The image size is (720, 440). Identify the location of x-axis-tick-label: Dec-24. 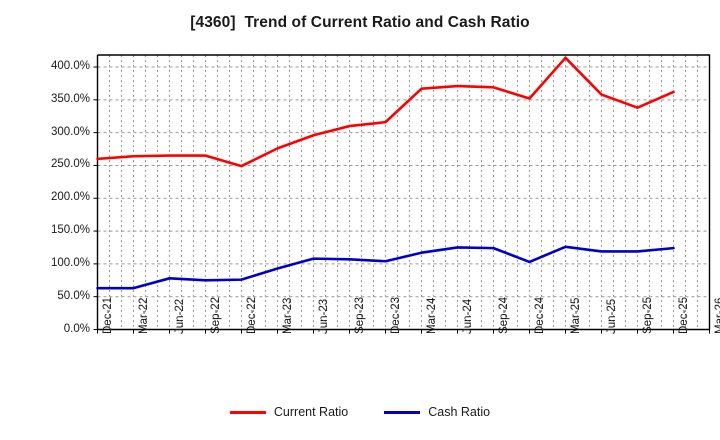
(539, 315).